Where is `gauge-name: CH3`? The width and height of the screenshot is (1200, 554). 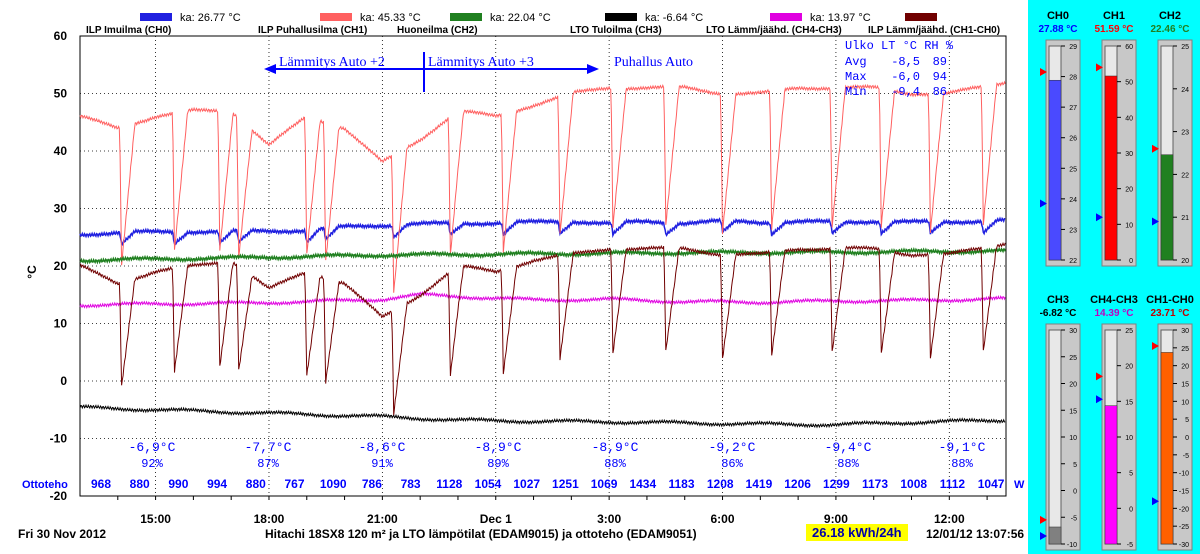 gauge-name: CH3 is located at coordinates (1057, 300).